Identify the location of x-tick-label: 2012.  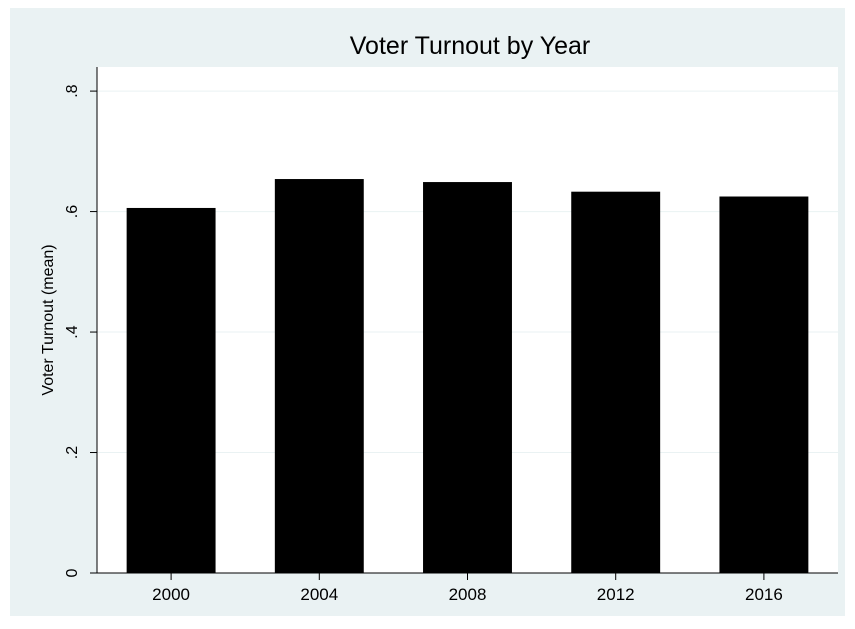
(616, 594).